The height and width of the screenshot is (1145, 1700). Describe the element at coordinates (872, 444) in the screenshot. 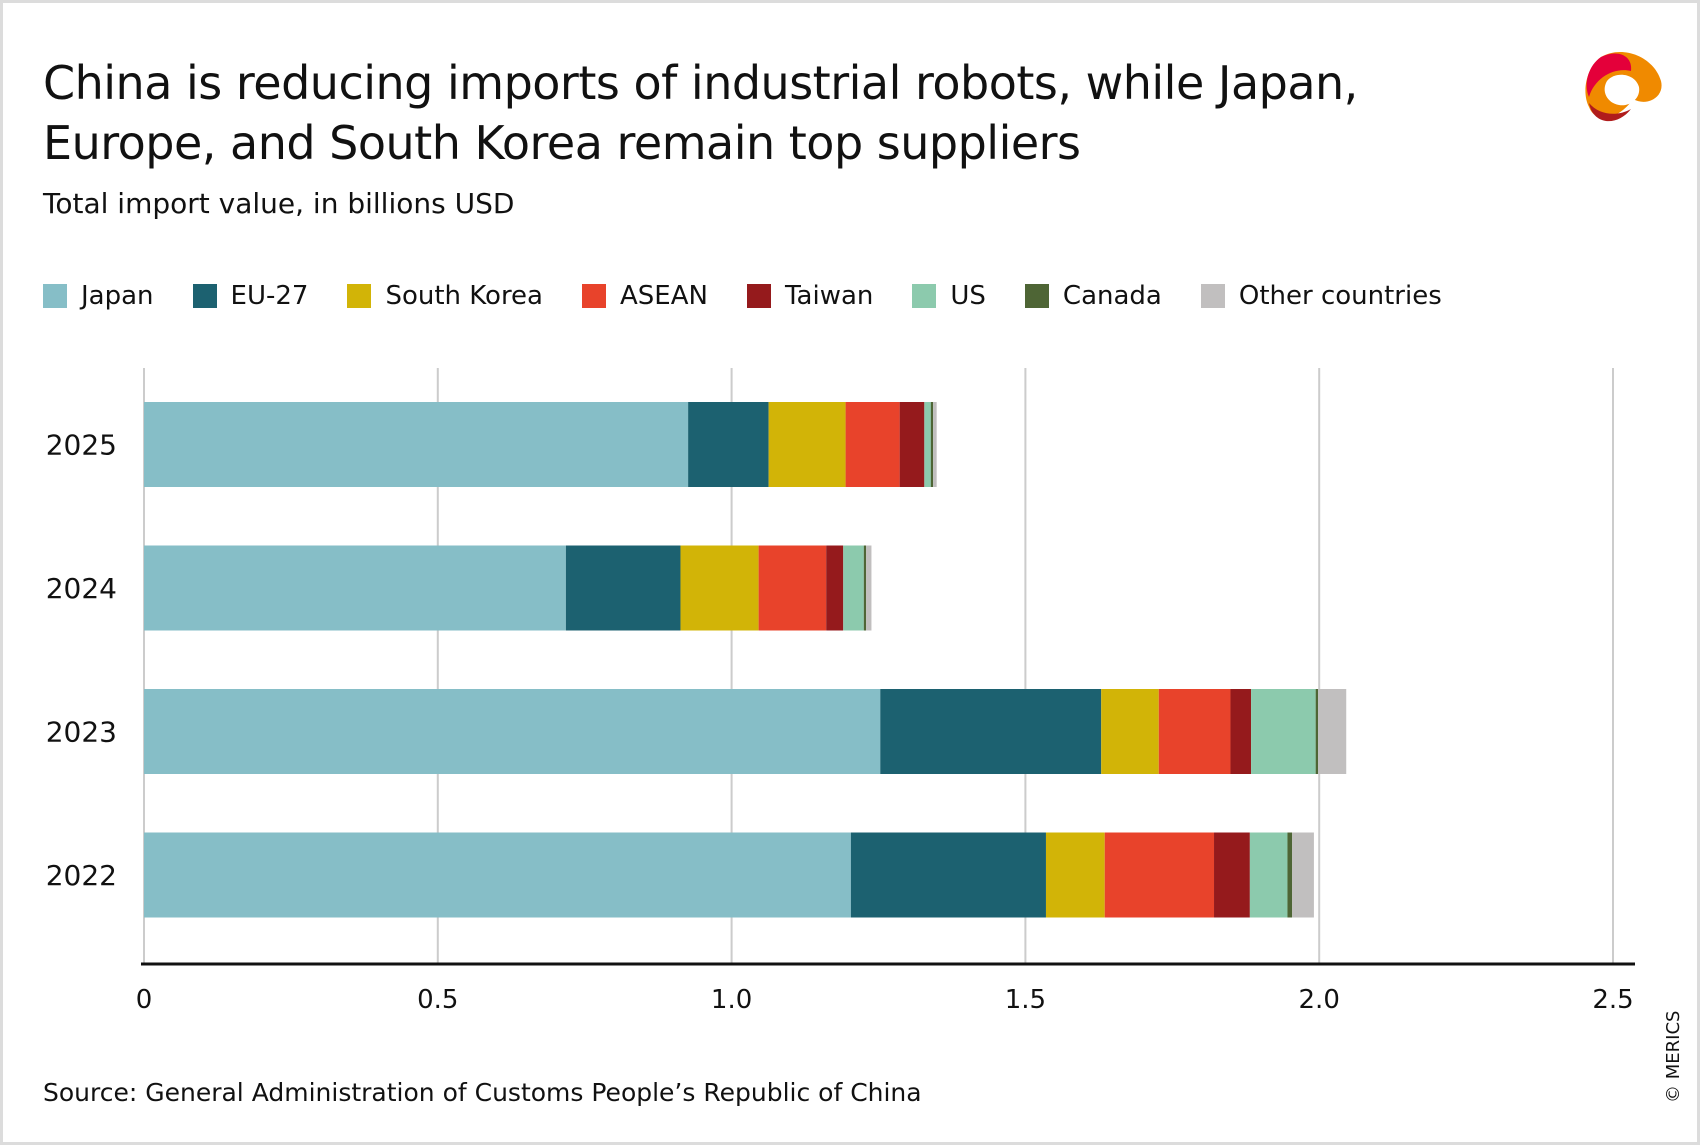

I see `bar-segment-asean-2025` at that location.